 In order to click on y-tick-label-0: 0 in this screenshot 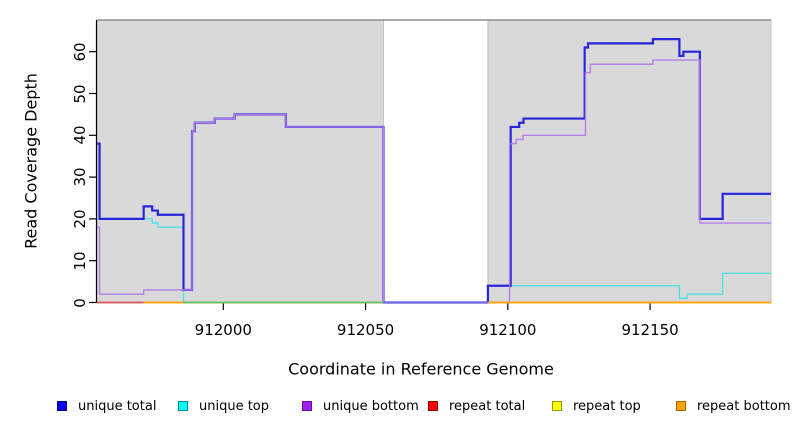, I will do `click(80, 302)`.